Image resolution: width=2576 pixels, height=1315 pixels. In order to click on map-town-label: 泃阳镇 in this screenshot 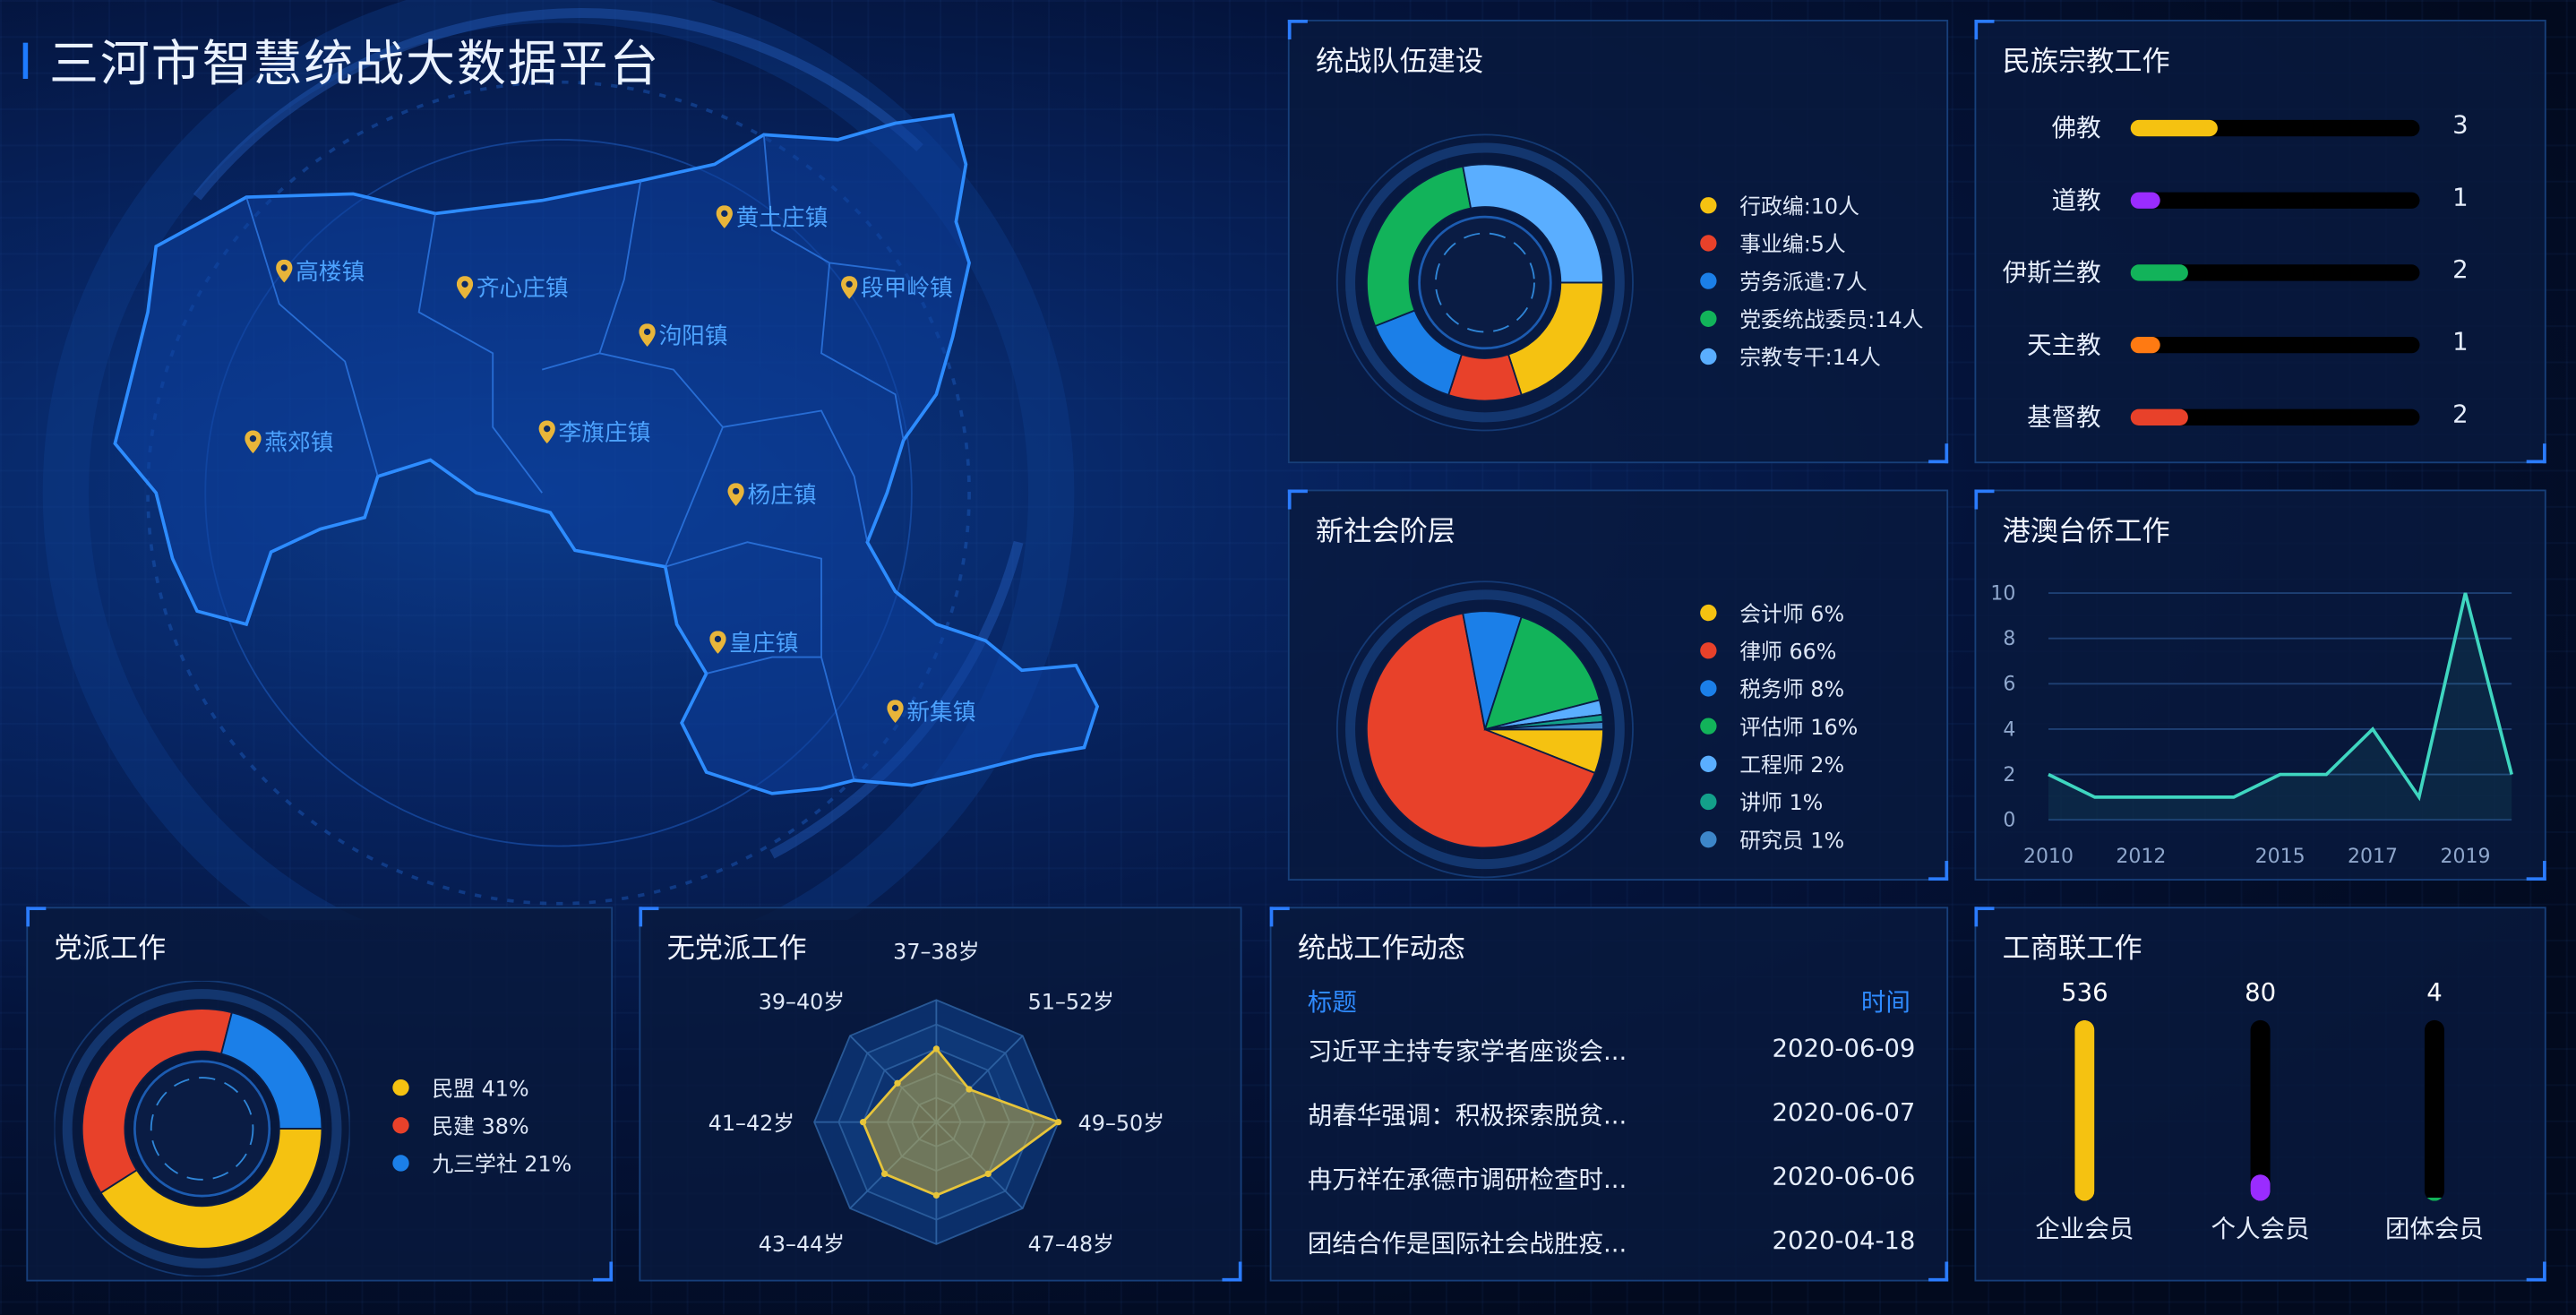, I will do `click(693, 336)`.